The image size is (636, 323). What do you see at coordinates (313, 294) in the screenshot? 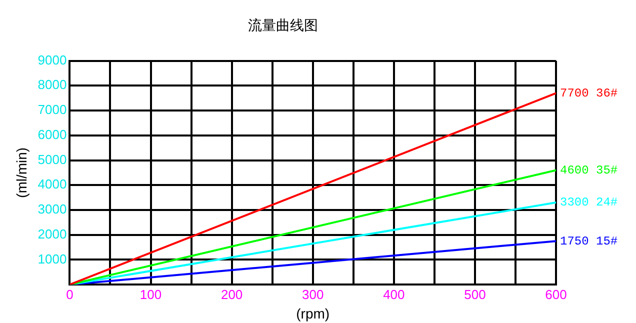
I see `x-tick-label: 300` at bounding box center [313, 294].